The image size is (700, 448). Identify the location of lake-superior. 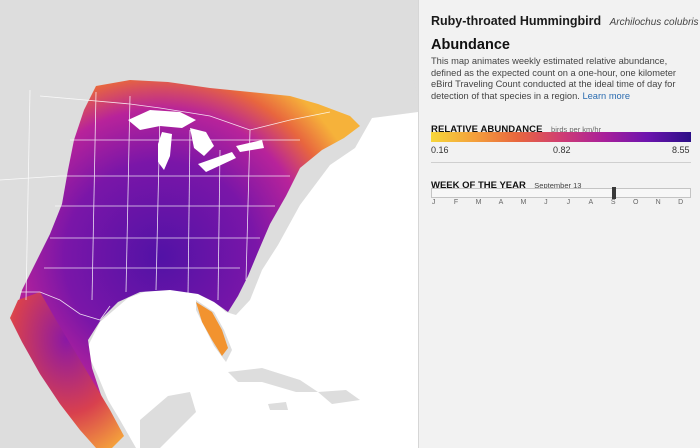
(162, 120).